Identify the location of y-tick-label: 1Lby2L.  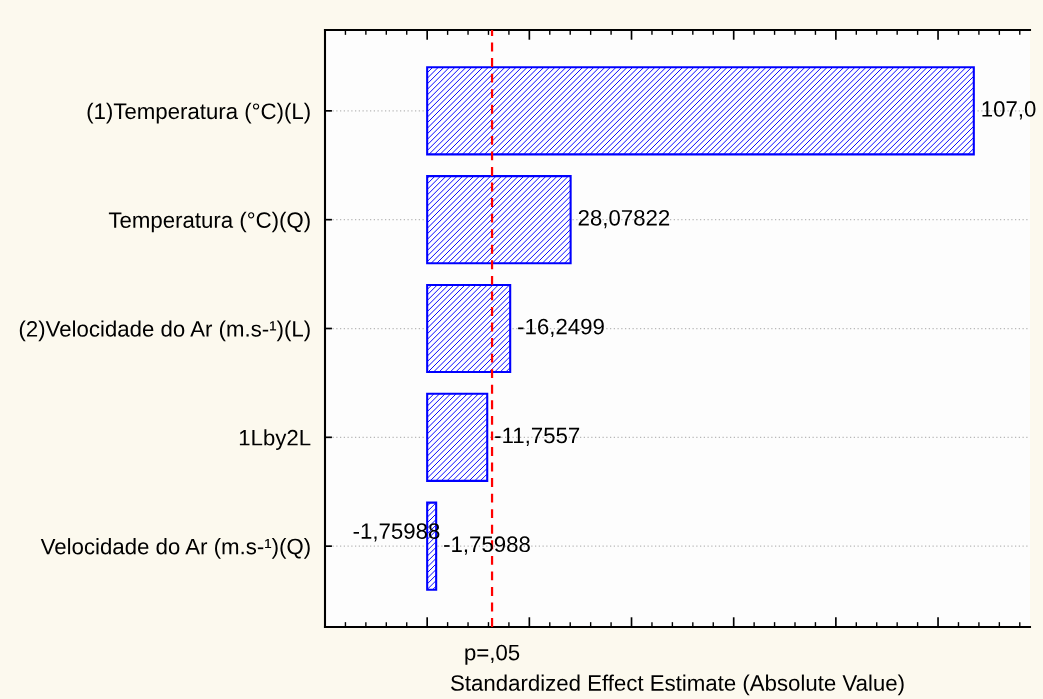
(275, 439).